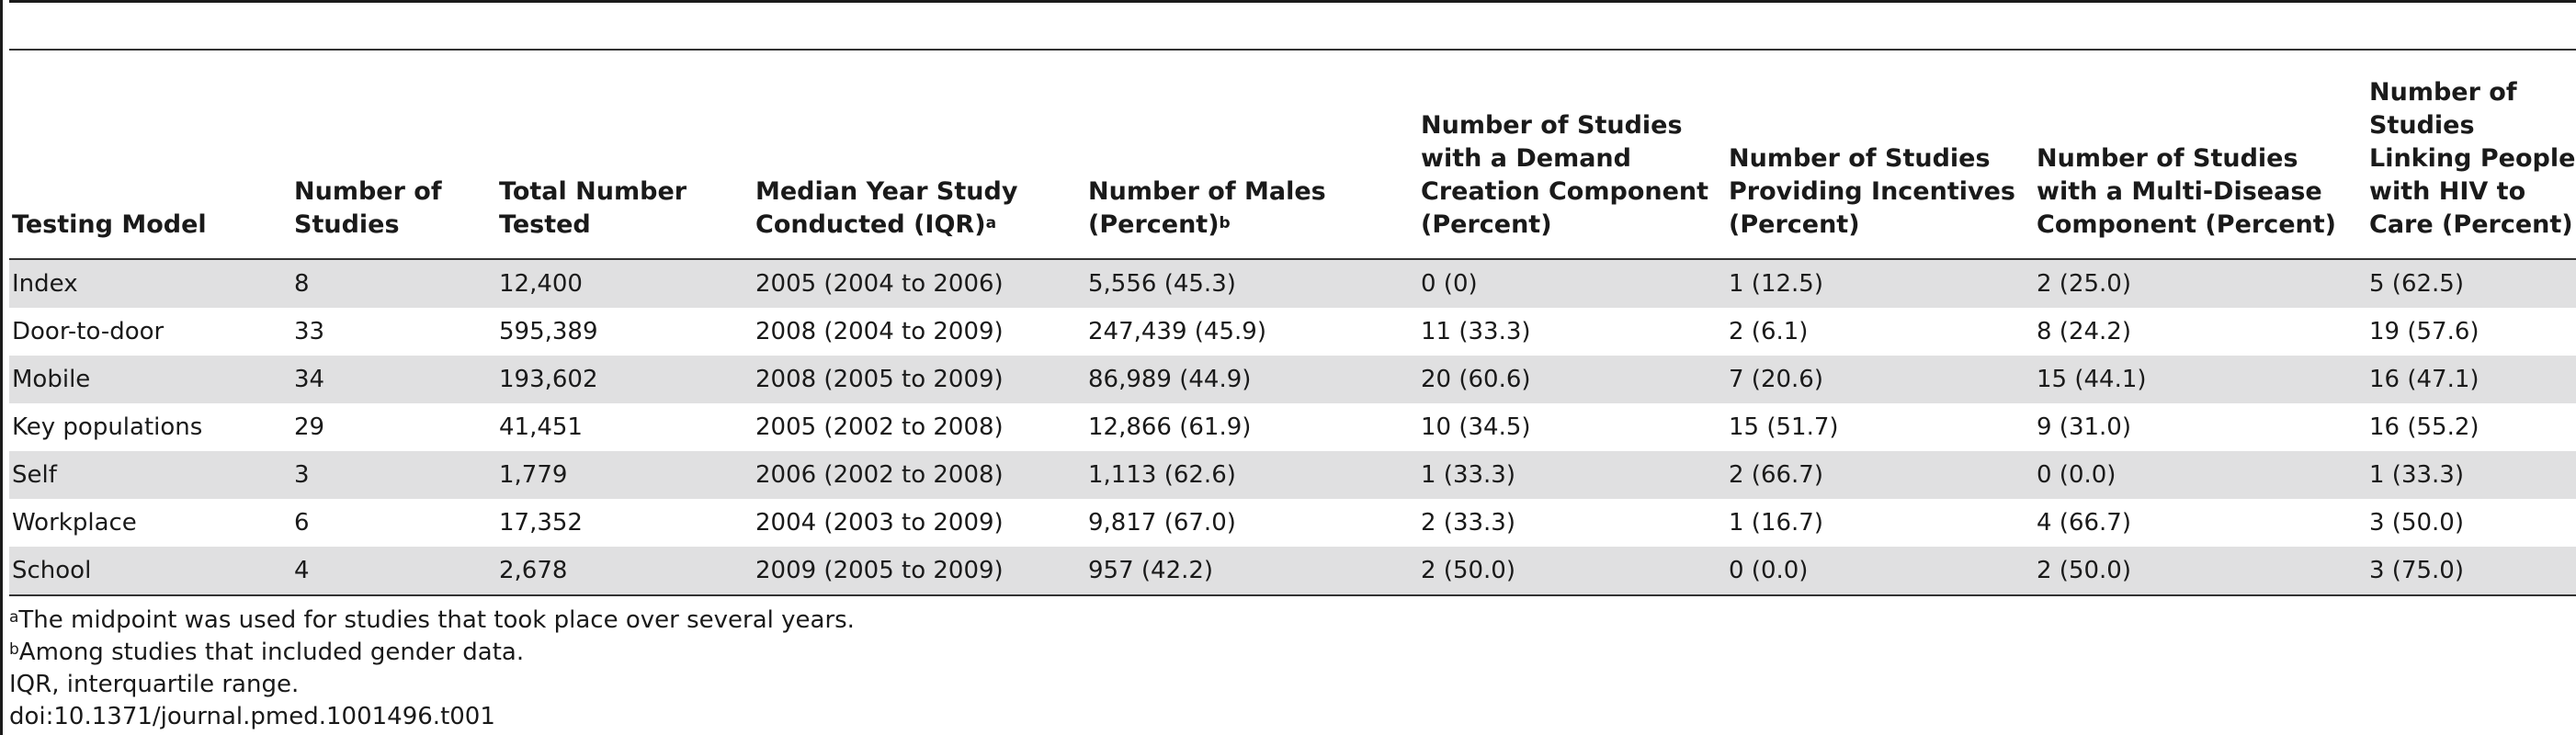 This screenshot has height=735, width=2576. What do you see at coordinates (1162, 475) in the screenshot?
I see `table-cell: 1,113 (62.6)` at bounding box center [1162, 475].